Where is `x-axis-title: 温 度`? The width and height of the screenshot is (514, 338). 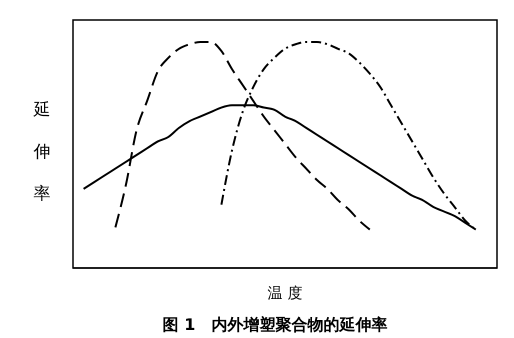 x-axis-title: 温 度 is located at coordinates (285, 293).